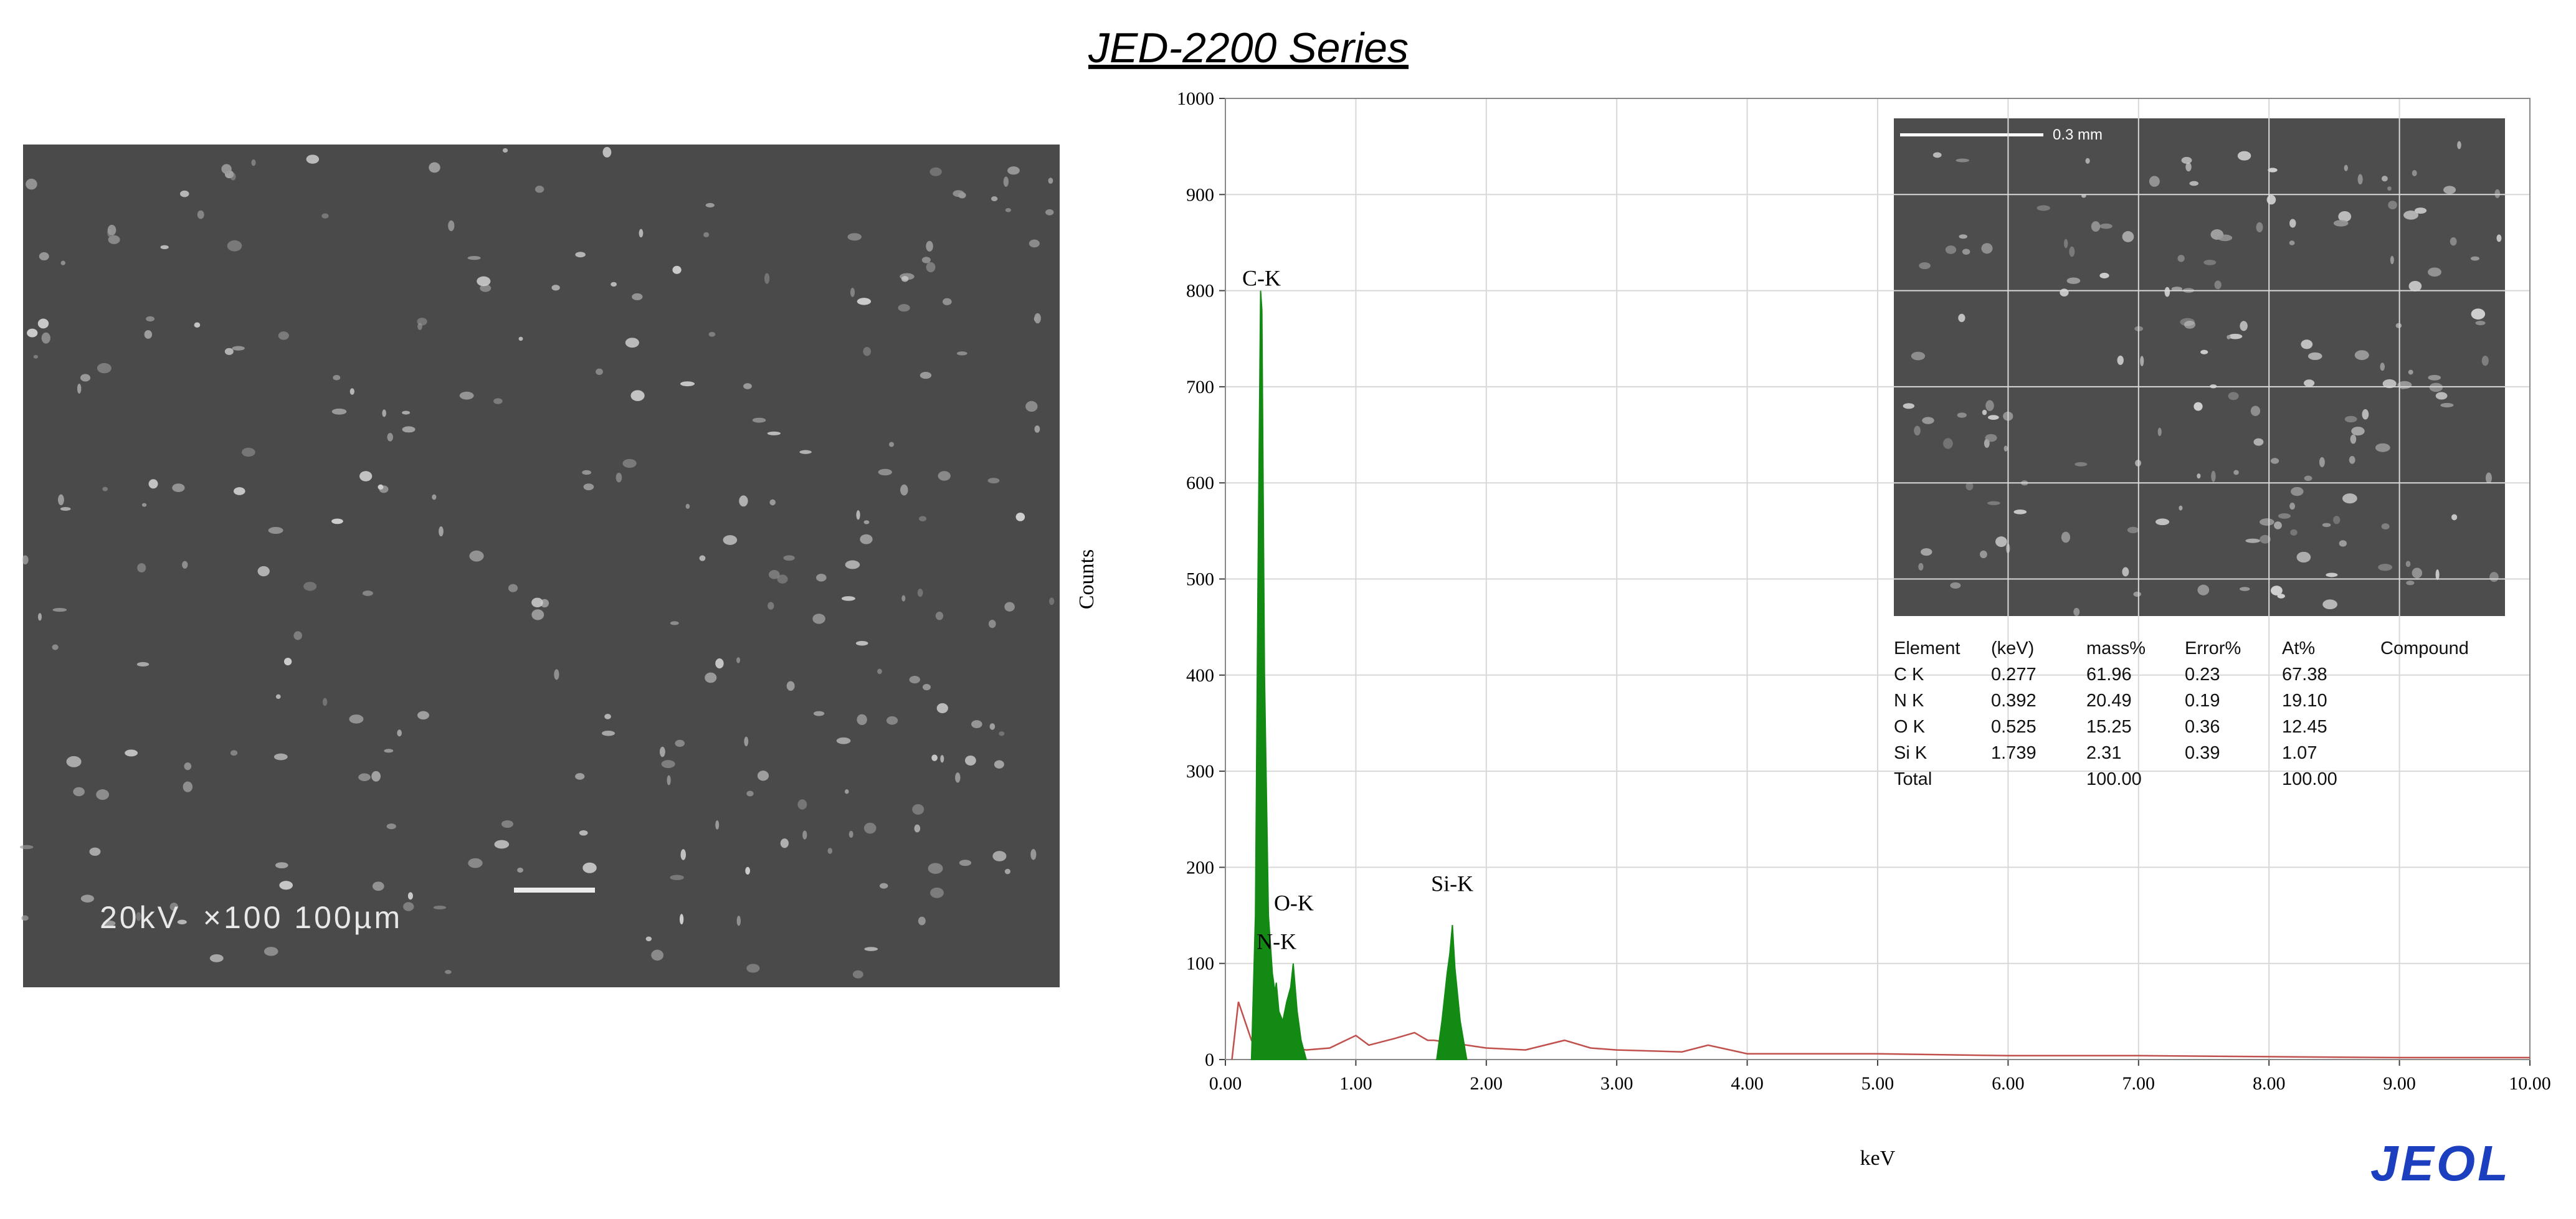 The width and height of the screenshot is (2576, 1219). I want to click on table-header: mass%, so click(2116, 648).